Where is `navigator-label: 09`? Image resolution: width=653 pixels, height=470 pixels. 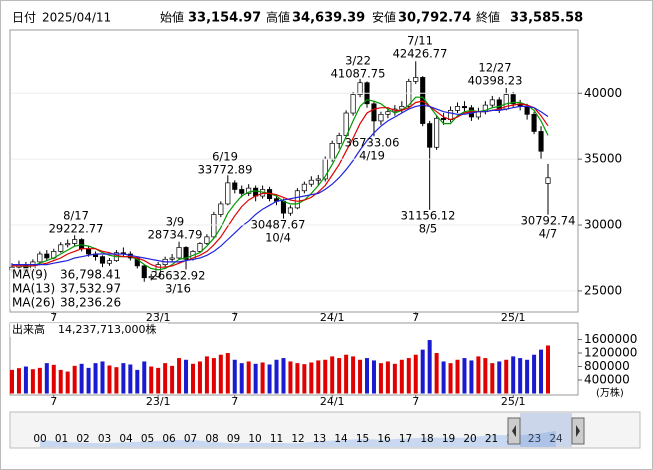 navigator-label: 09 is located at coordinates (233, 439).